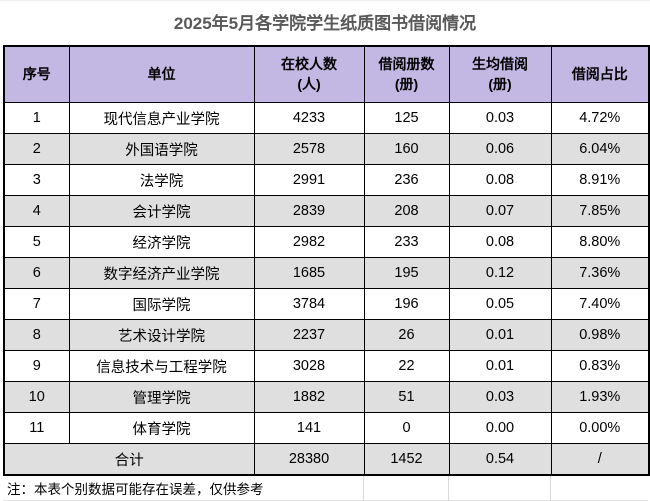  What do you see at coordinates (309, 366) in the screenshot?
I see `cell-enrolled: 3028` at bounding box center [309, 366].